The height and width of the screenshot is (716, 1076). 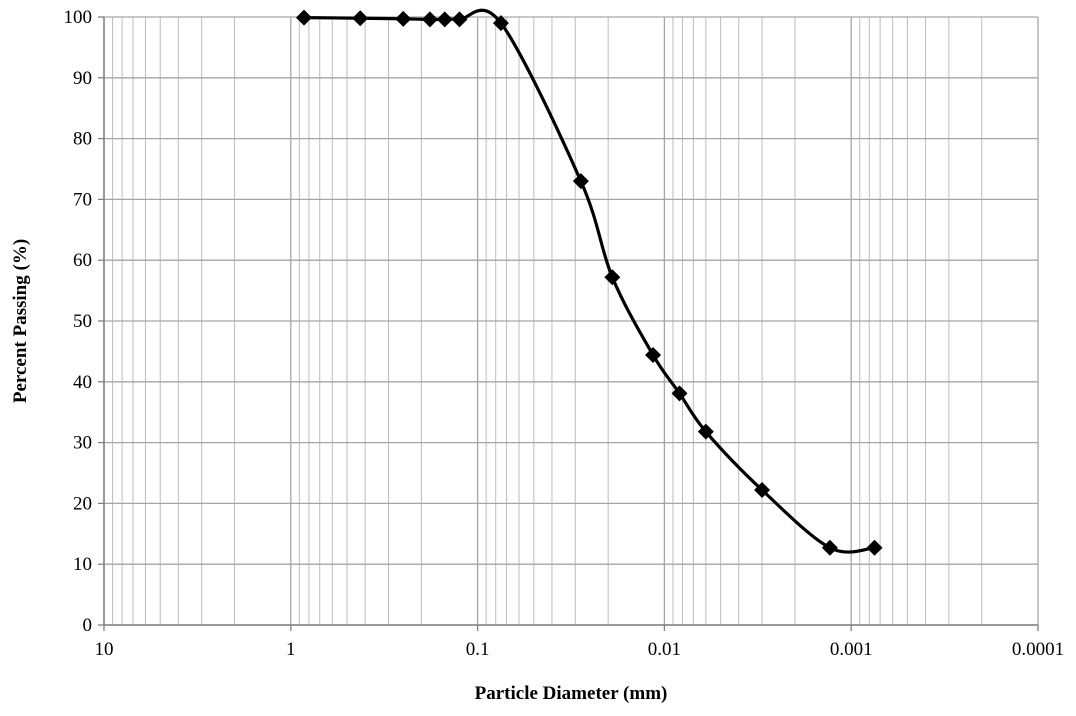 I want to click on y-tick-label: 0, so click(x=88, y=625).